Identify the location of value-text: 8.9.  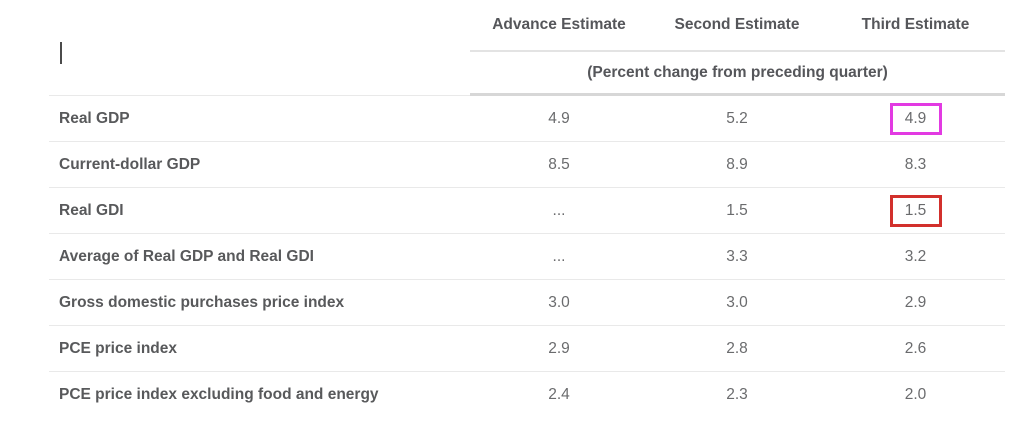
(737, 164).